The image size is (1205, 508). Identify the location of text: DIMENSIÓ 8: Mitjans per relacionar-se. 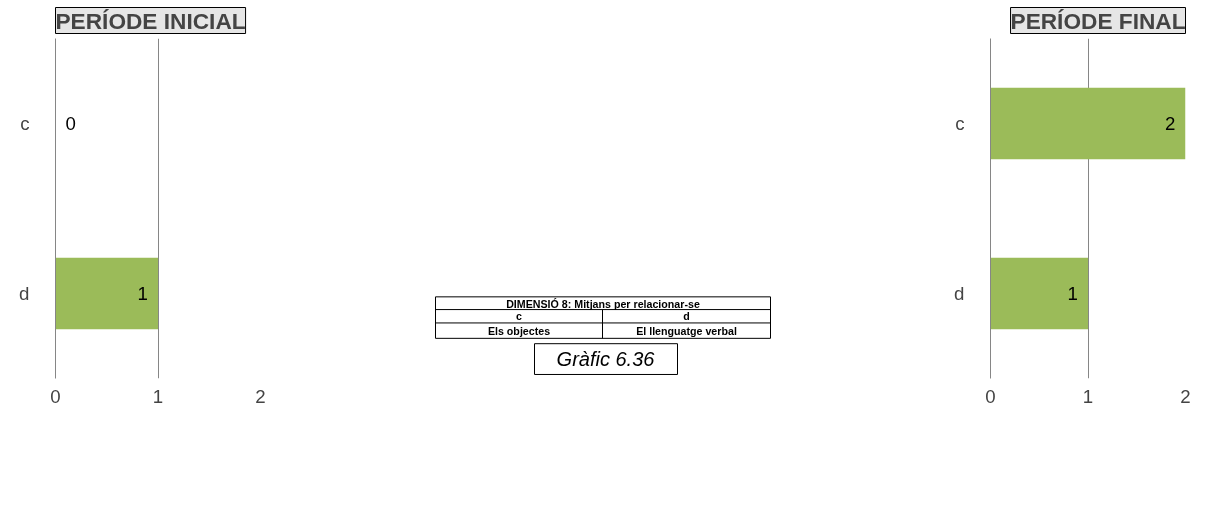
(603, 303).